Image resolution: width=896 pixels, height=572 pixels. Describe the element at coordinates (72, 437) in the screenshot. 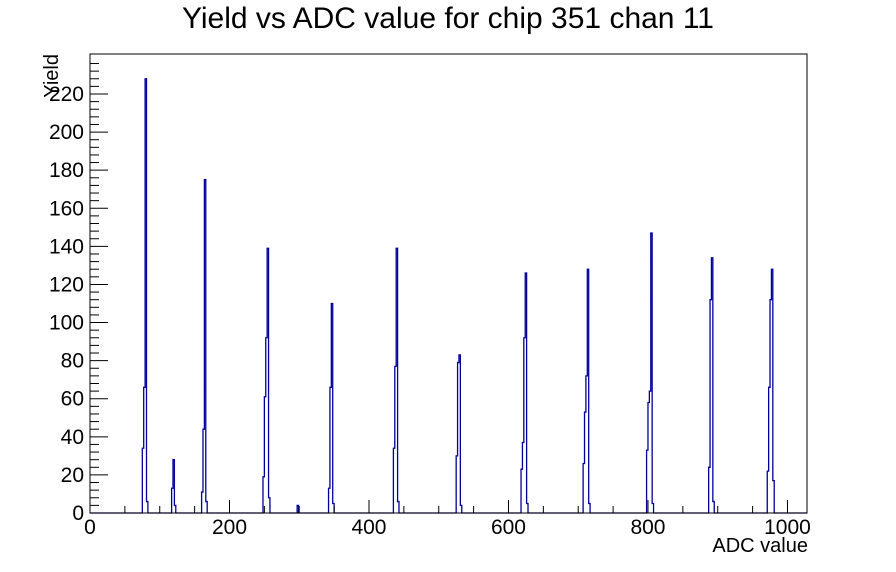

I see `y-tick-label: 40` at that location.